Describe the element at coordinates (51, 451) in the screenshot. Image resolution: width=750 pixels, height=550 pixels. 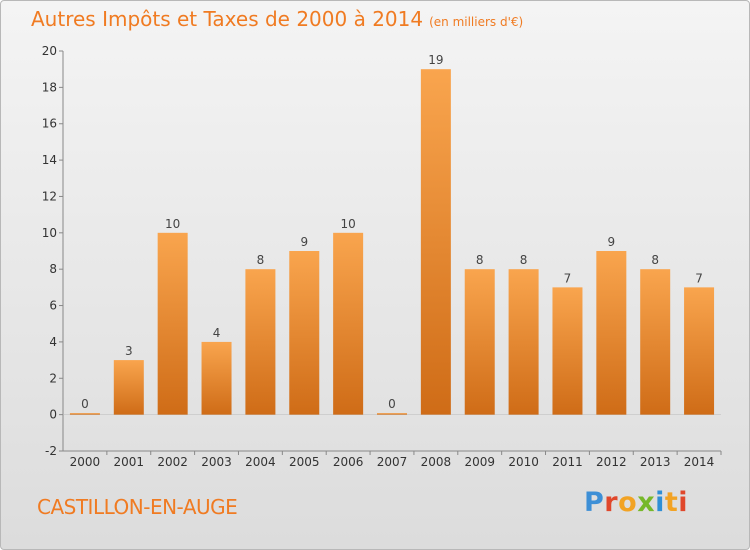
I see `y-tick-label: -2` at that location.